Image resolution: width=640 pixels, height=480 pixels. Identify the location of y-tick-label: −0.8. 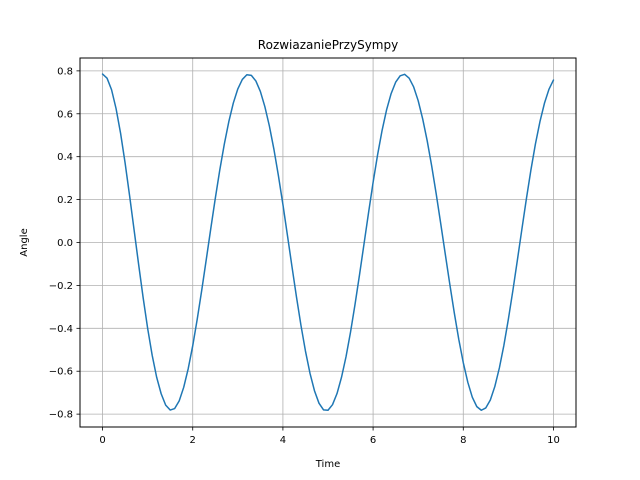
(61, 415).